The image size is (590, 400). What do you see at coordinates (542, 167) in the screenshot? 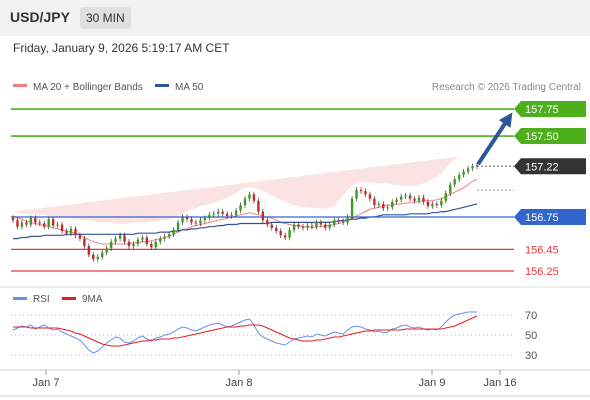
I see `level-label: 157.22` at bounding box center [542, 167].